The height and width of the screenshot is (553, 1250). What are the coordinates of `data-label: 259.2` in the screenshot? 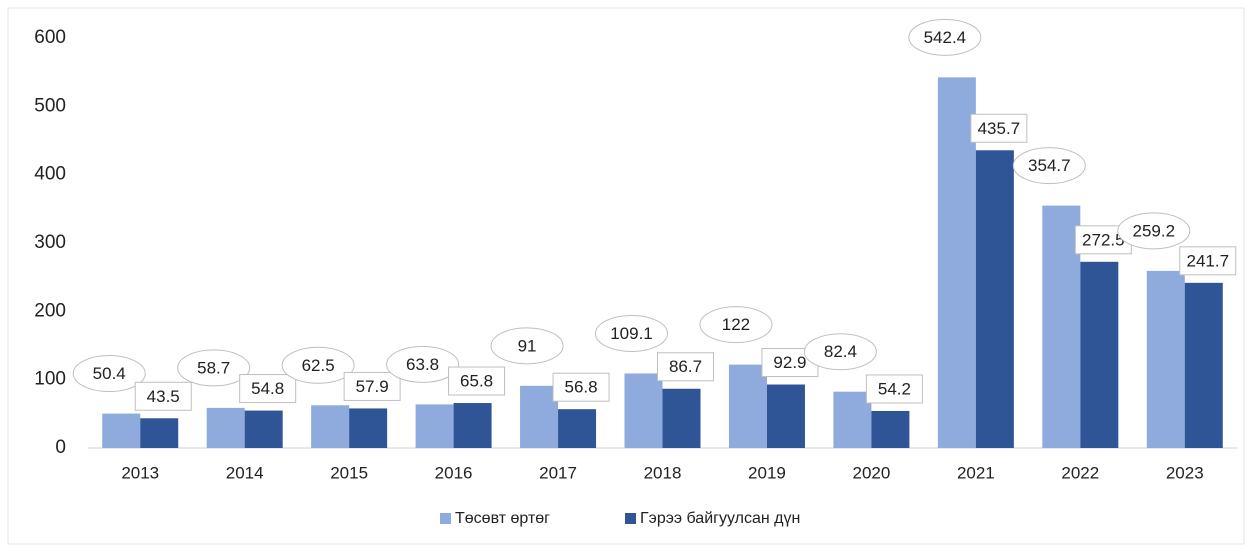 It's located at (1153, 230).